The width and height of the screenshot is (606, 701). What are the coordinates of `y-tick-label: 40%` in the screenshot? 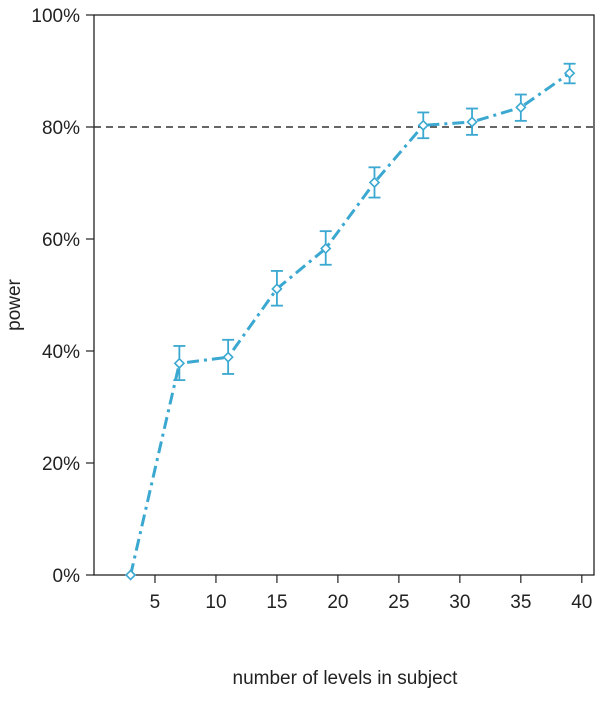 It's located at (61, 352).